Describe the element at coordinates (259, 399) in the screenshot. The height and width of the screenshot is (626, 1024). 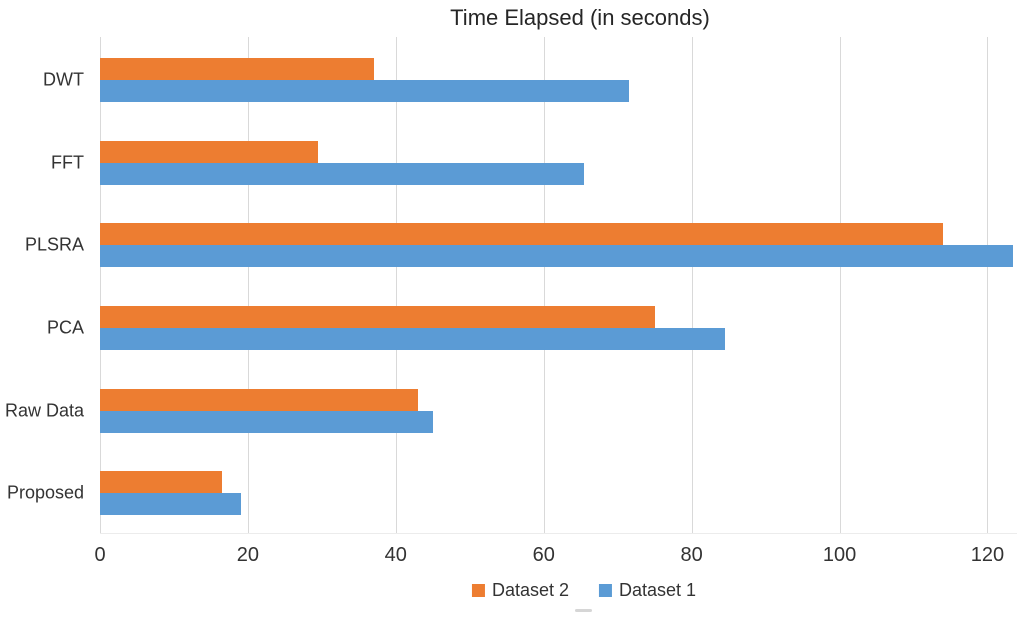
I see `bar-dataset-2-raw-data` at that location.